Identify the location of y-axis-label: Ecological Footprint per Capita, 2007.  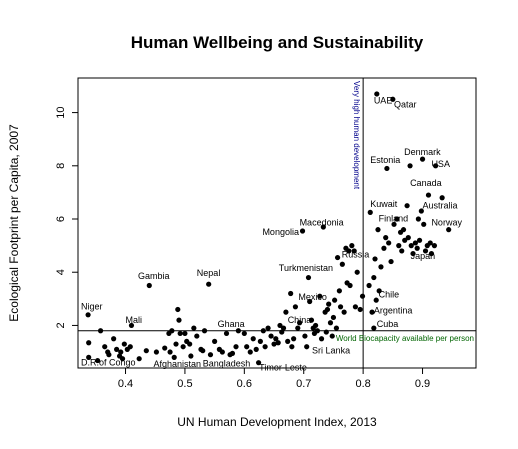
(14, 223).